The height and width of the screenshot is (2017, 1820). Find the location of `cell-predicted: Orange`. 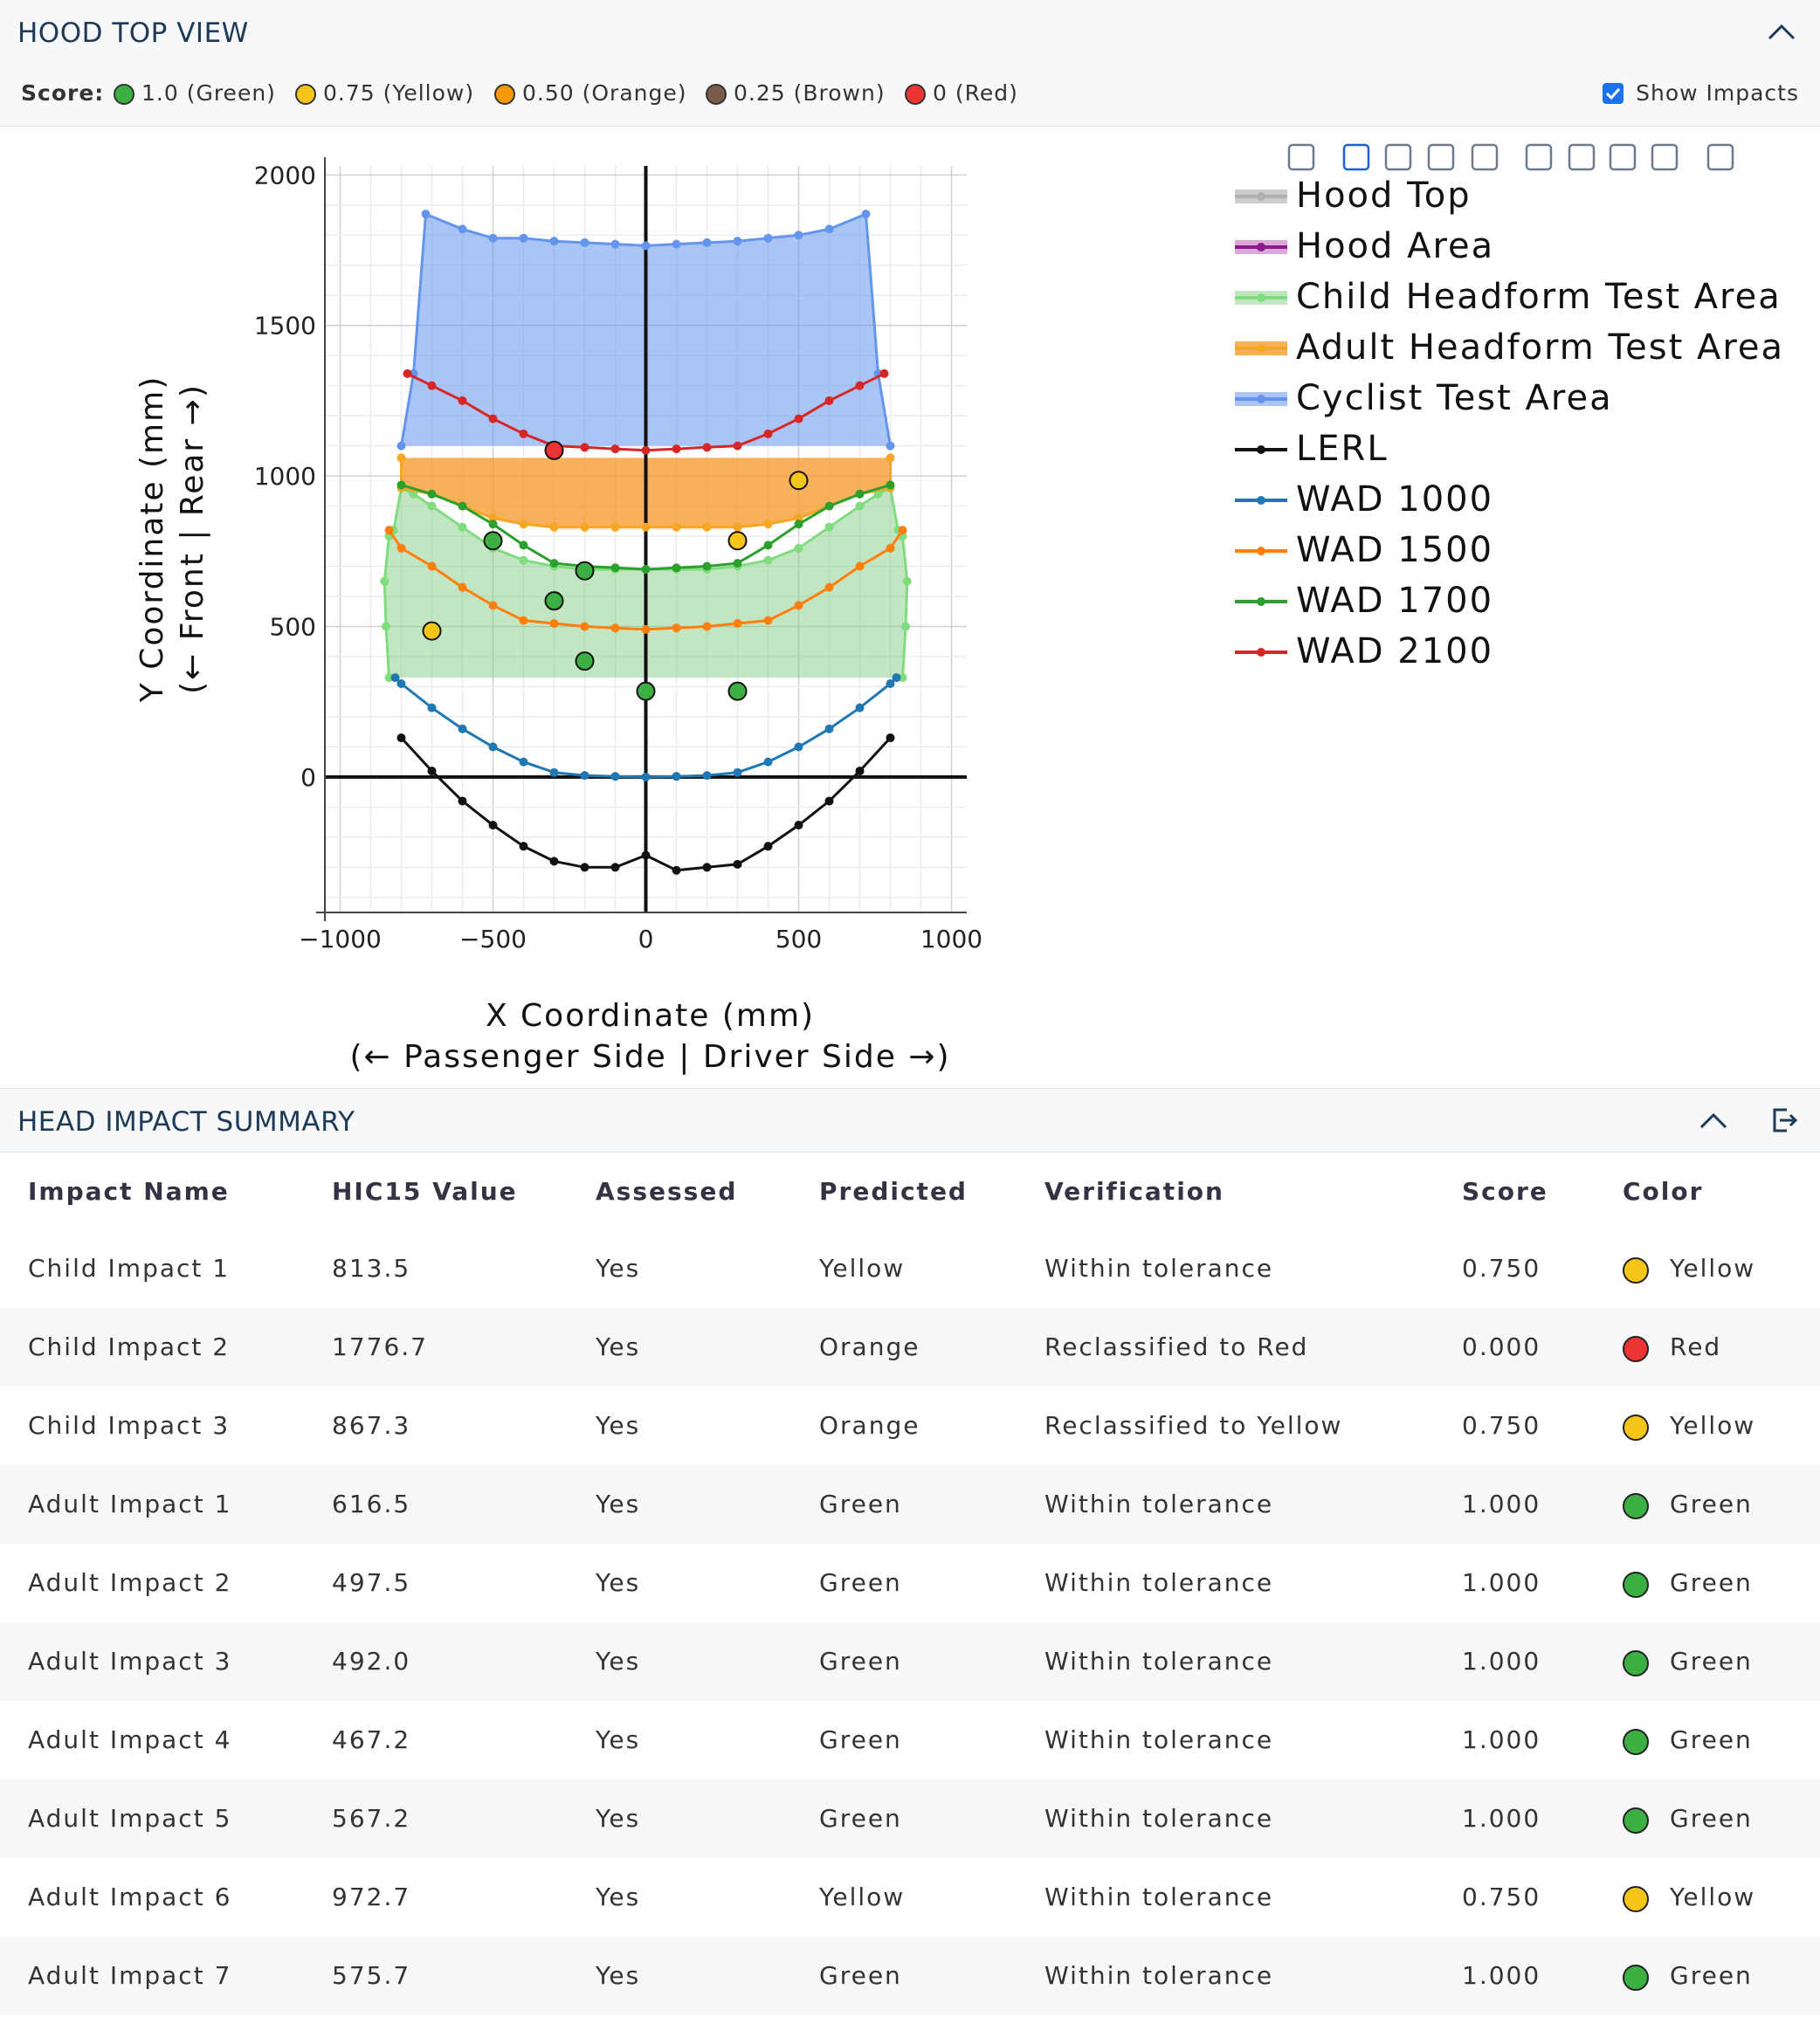

cell-predicted: Orange is located at coordinates (869, 1425).